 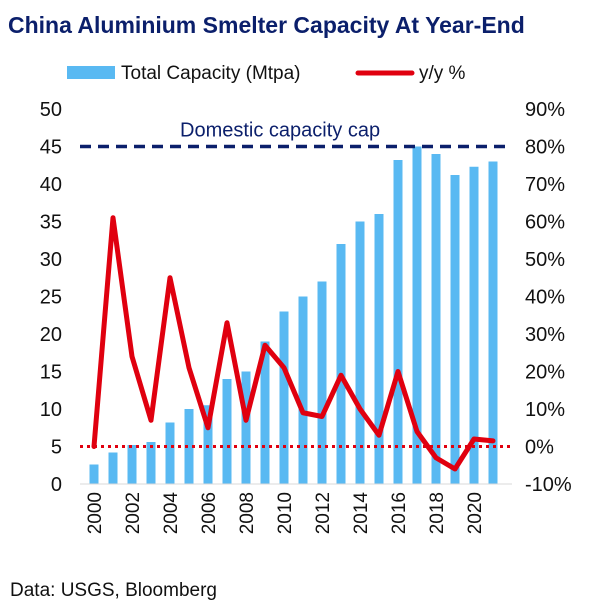 I want to click on left-axis-tick-label: 25, so click(x=51, y=298).